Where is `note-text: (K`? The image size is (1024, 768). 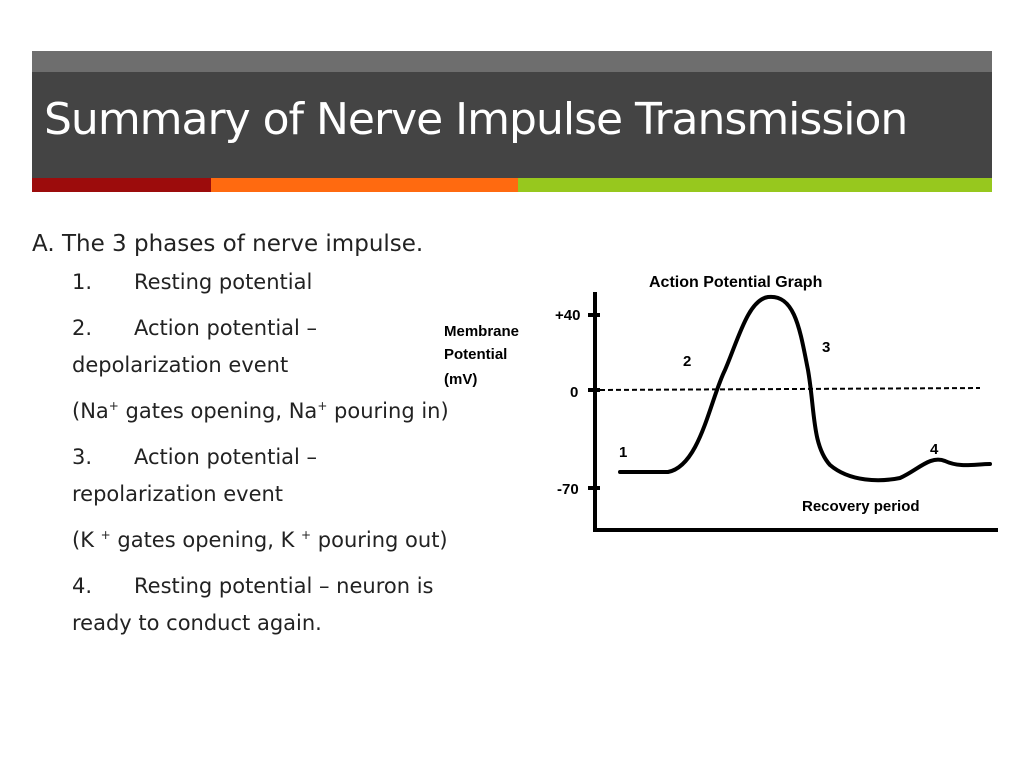
note-text: (K is located at coordinates (86, 540).